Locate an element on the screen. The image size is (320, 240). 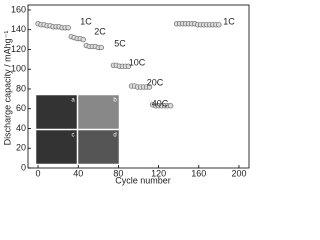
inset-label: a is located at coordinates (73, 101).